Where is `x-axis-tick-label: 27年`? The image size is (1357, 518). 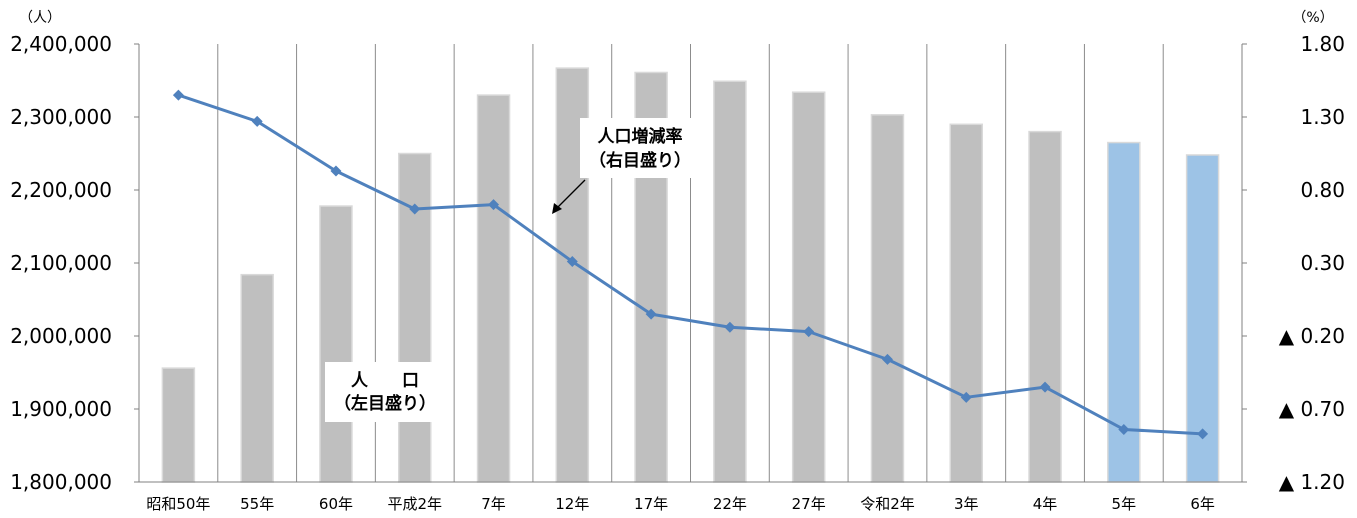 x-axis-tick-label: 27年 is located at coordinates (809, 504).